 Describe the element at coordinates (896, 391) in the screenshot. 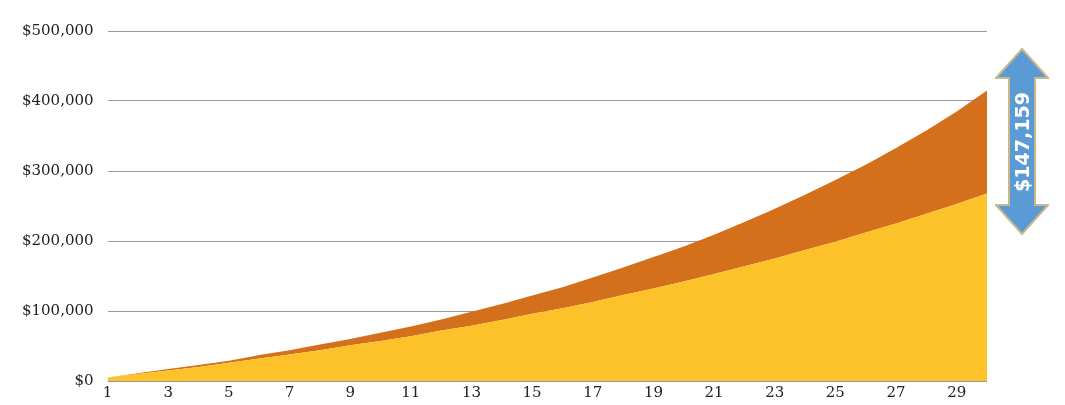

I see `x-tick-label: 27` at that location.